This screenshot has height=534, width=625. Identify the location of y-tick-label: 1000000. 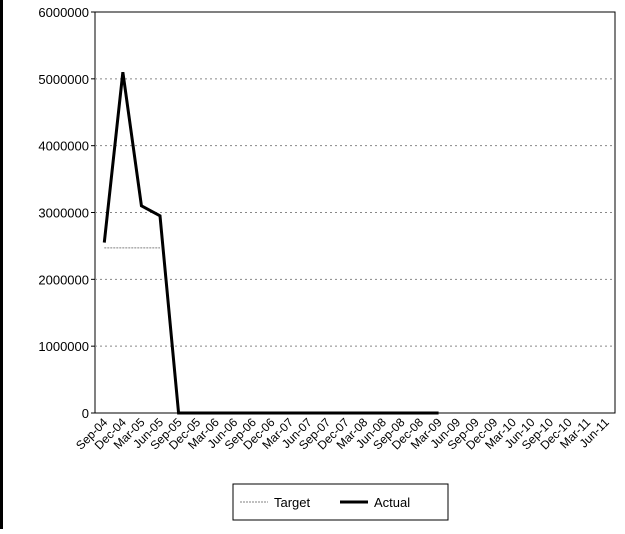
(63, 346).